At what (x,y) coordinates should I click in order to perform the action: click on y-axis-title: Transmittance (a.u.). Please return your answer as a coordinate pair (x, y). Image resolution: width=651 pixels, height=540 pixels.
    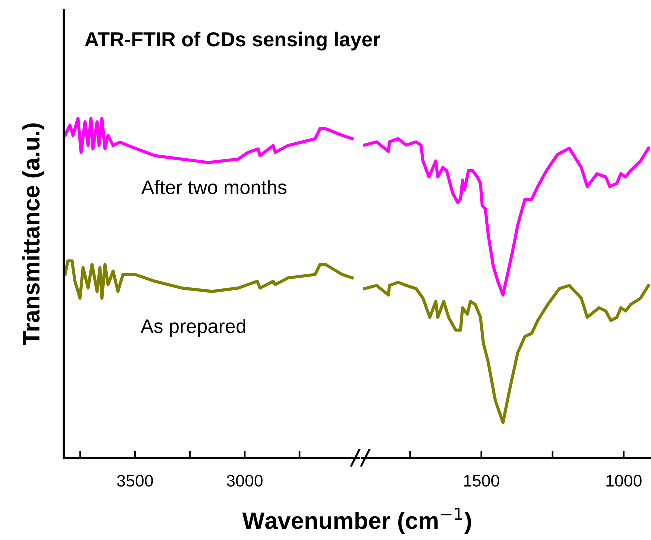
    Looking at the image, I should click on (33, 235).